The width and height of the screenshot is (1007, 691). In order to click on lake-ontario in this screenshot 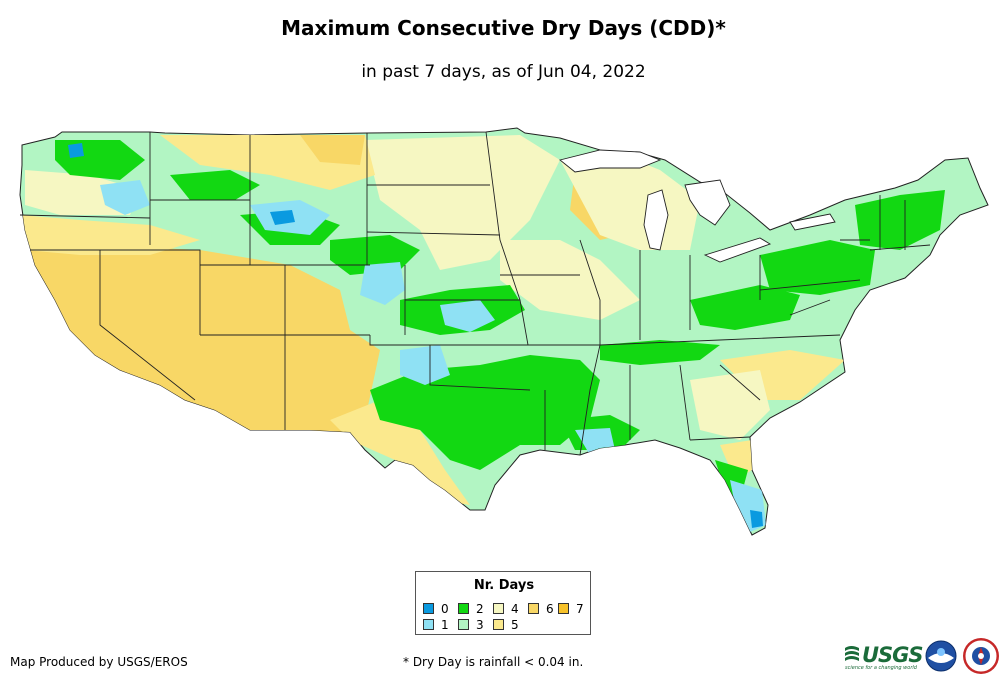, I will do `click(812, 222)`.